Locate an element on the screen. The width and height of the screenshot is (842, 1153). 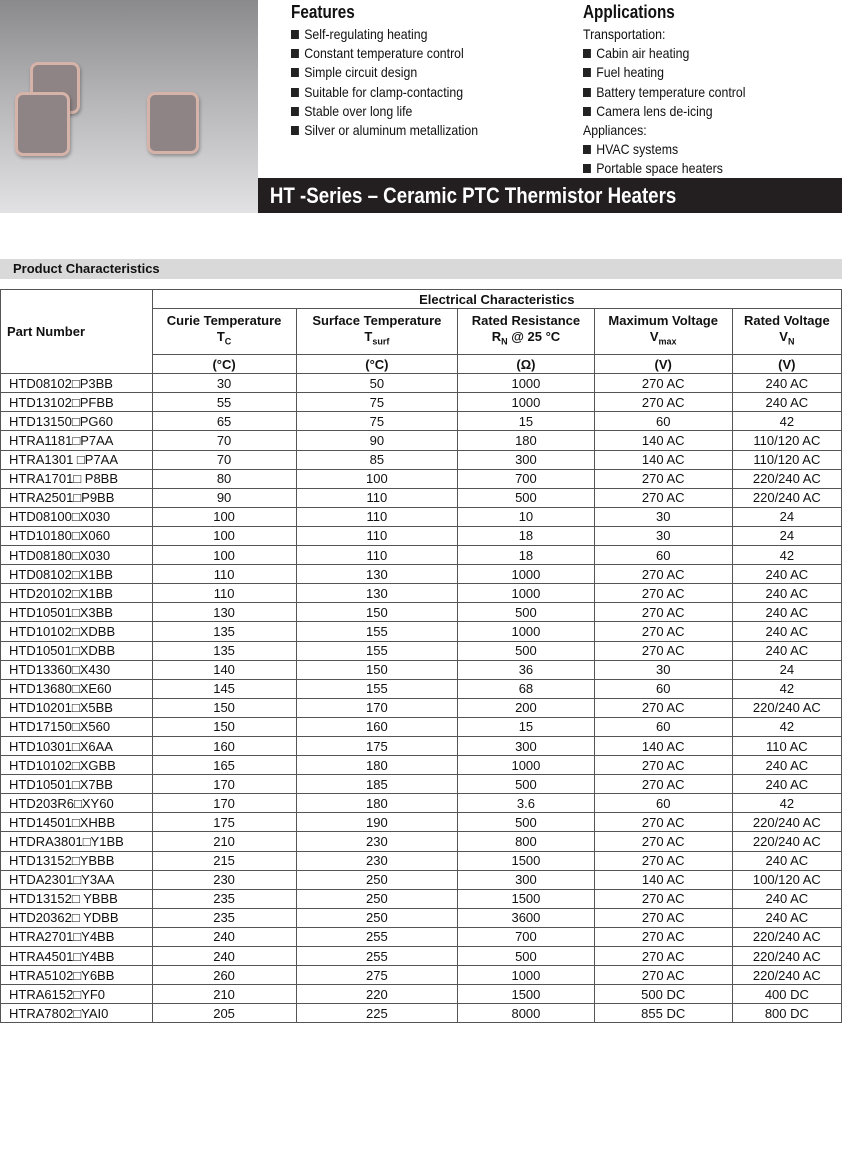
surface-temp-cell: 155 is located at coordinates (377, 688).